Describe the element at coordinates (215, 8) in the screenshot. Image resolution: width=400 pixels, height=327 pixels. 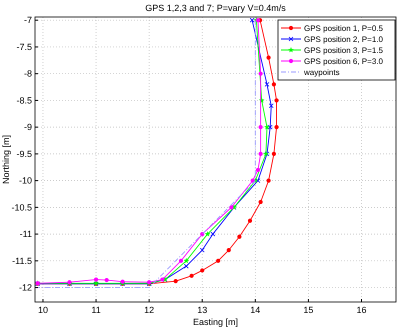
I see `chart-title: GPS 1,2,3 and 7; P=vary V=0.4m/s` at that location.